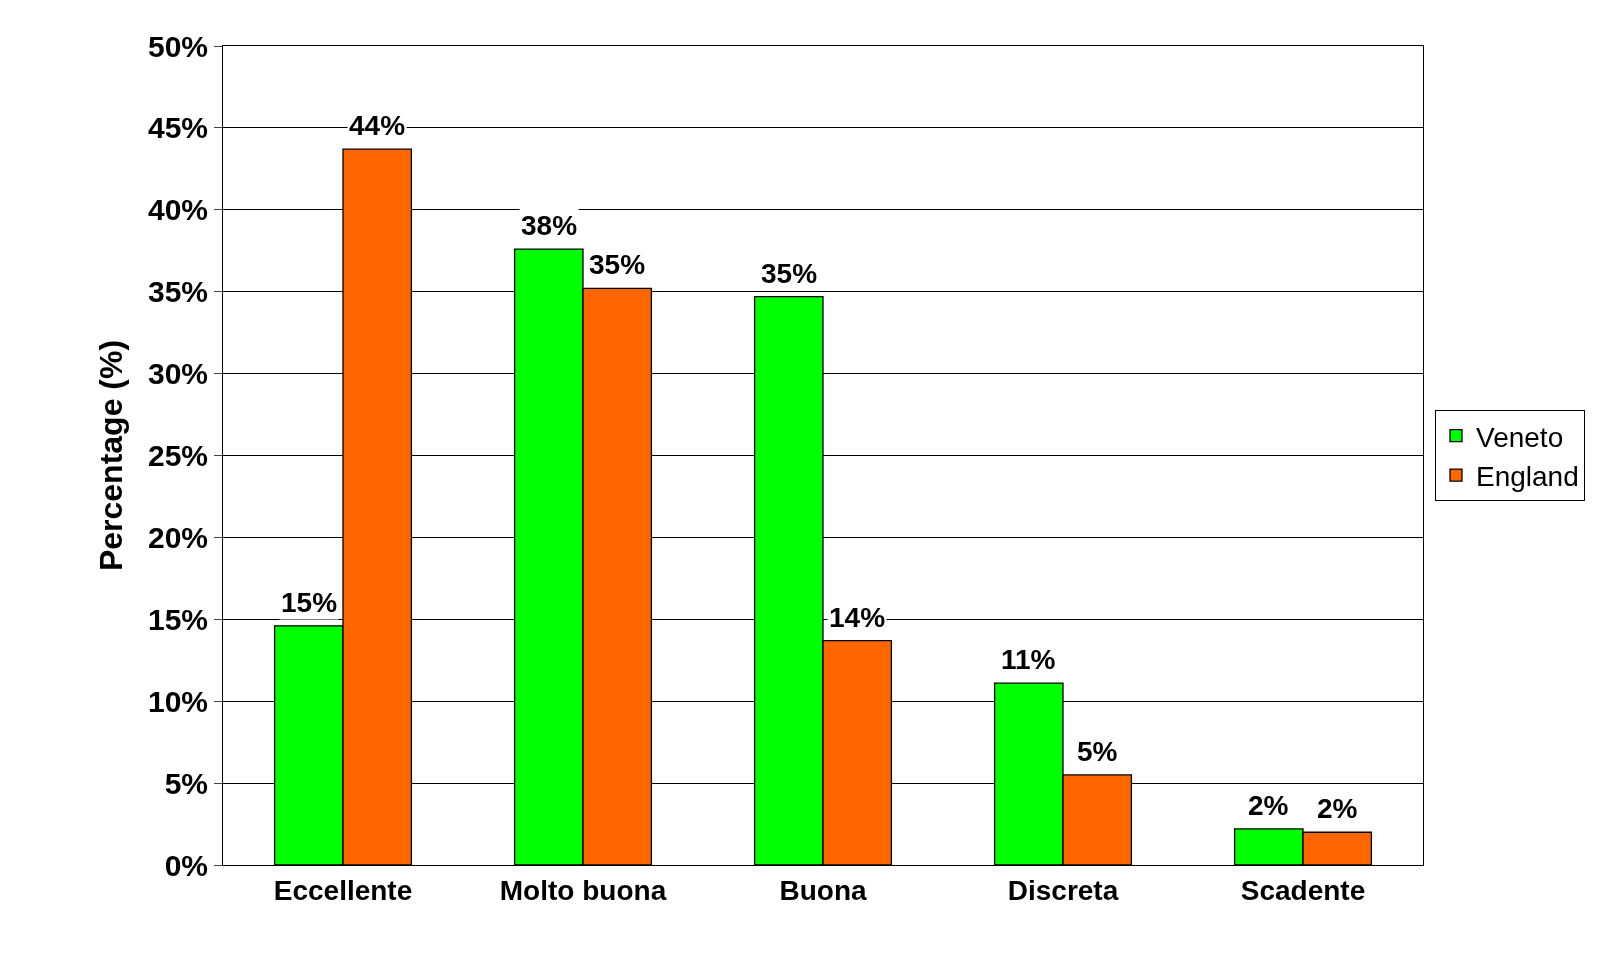  Describe the element at coordinates (1097, 751) in the screenshot. I see `data-label: 5%` at that location.